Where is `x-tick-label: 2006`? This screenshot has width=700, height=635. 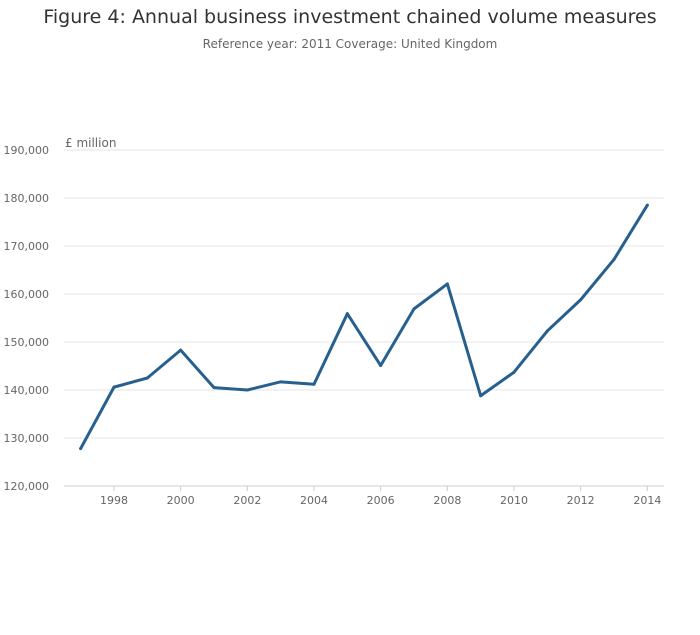
x-tick-label: 2006 is located at coordinates (381, 500).